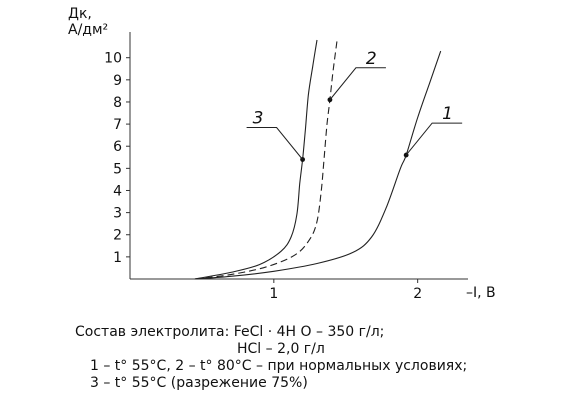  I want to click on curve-label-3: 3, so click(258, 119).